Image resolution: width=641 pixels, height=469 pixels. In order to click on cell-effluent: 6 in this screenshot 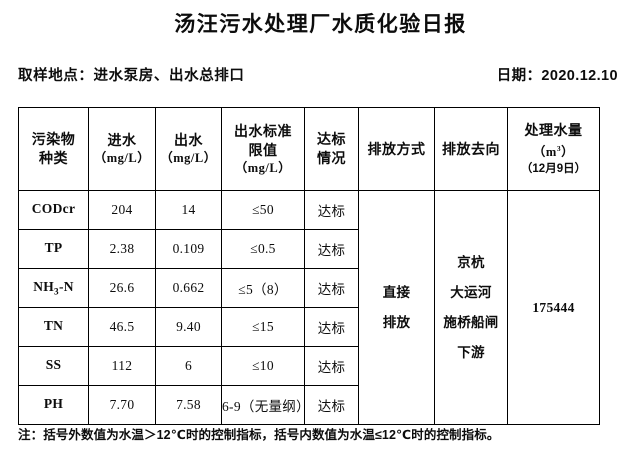, I will do `click(188, 366)`.